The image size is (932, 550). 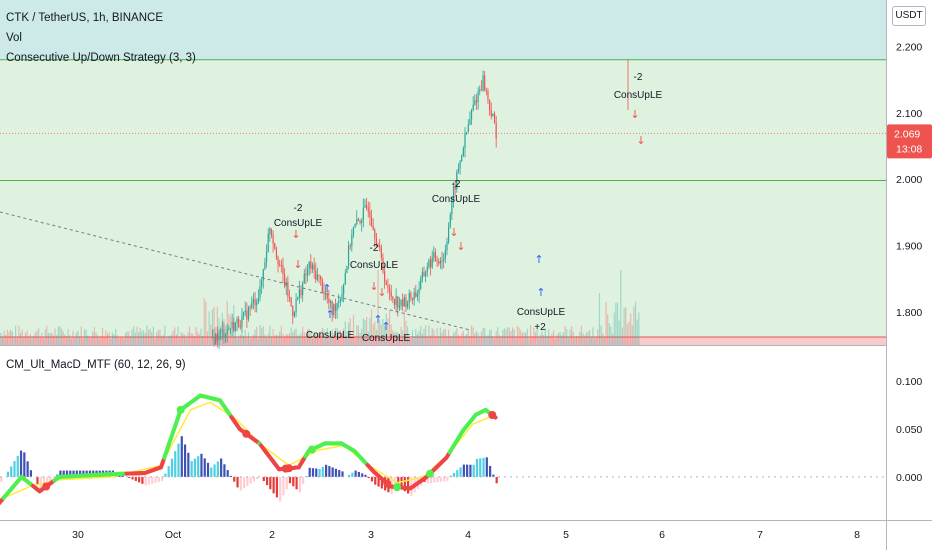 What do you see at coordinates (173, 535) in the screenshot?
I see `time-tick-label: Oct` at bounding box center [173, 535].